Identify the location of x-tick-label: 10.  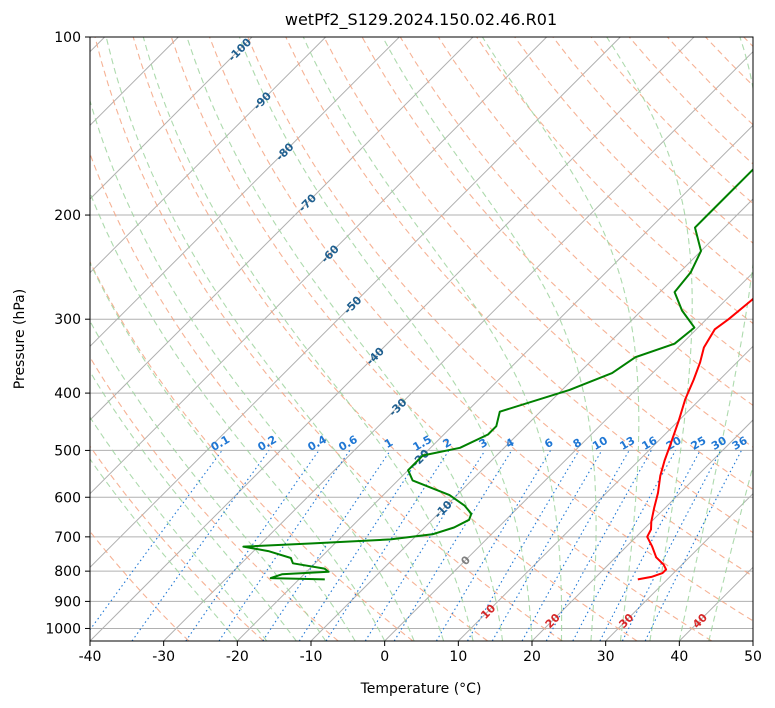
(458, 657).